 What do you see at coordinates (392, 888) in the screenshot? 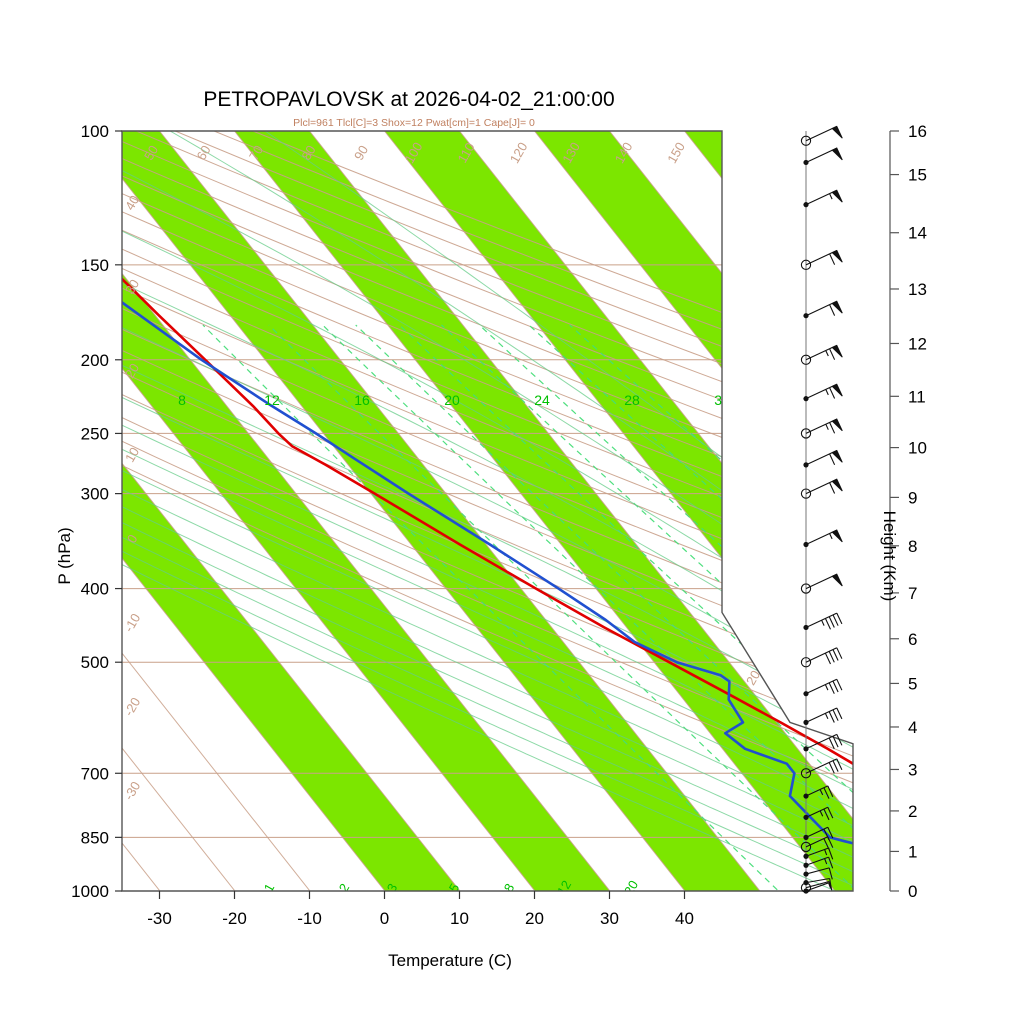
I see `mixing-ratio-label: 3` at bounding box center [392, 888].